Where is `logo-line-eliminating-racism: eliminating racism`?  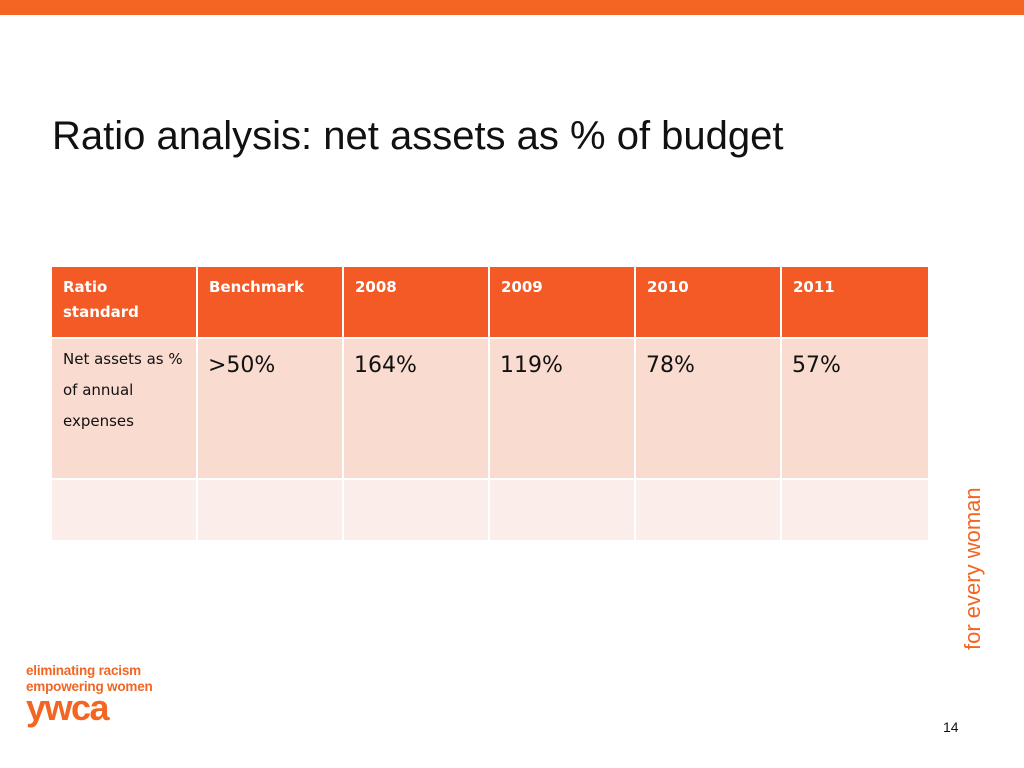
logo-line-eliminating-racism: eliminating racism is located at coordinates (83, 670).